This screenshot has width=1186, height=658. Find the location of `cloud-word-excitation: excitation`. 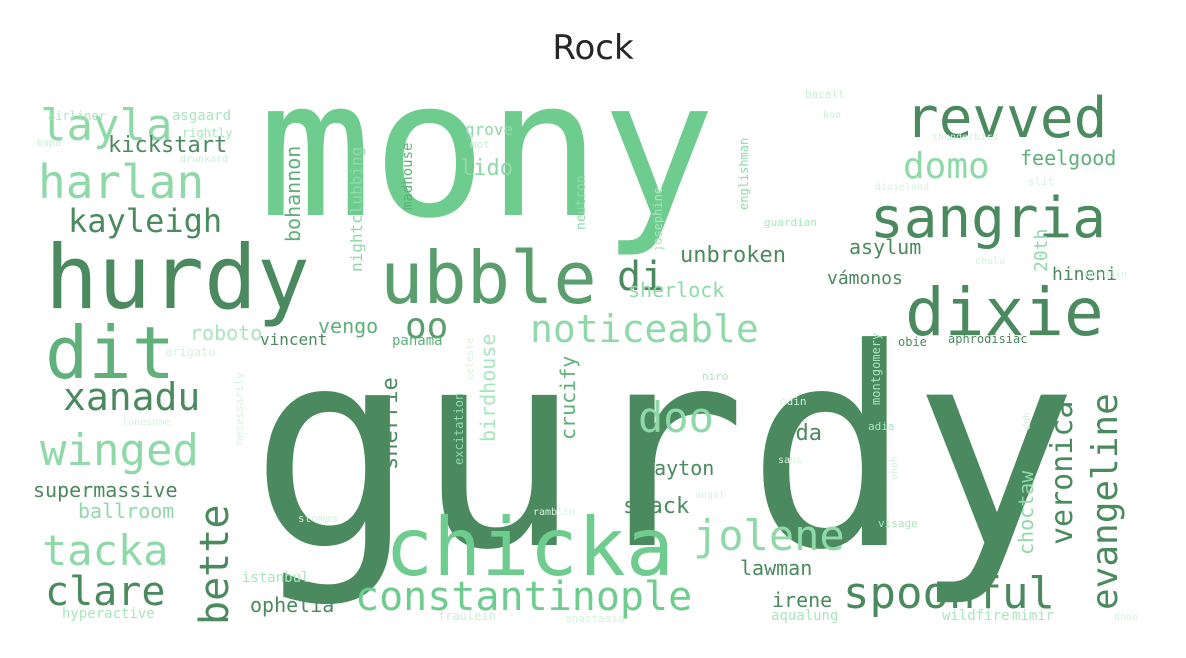

cloud-word-excitation: excitation is located at coordinates (459, 429).